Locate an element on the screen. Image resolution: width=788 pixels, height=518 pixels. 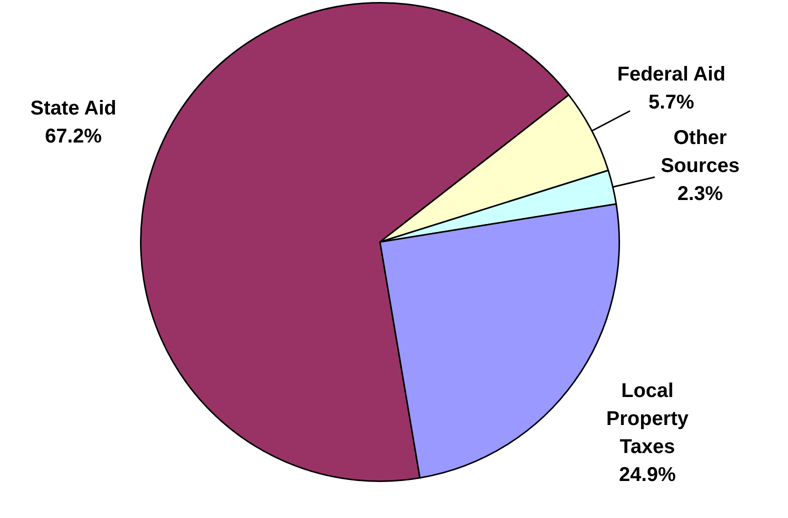
data-label: 2.3% is located at coordinates (700, 193).